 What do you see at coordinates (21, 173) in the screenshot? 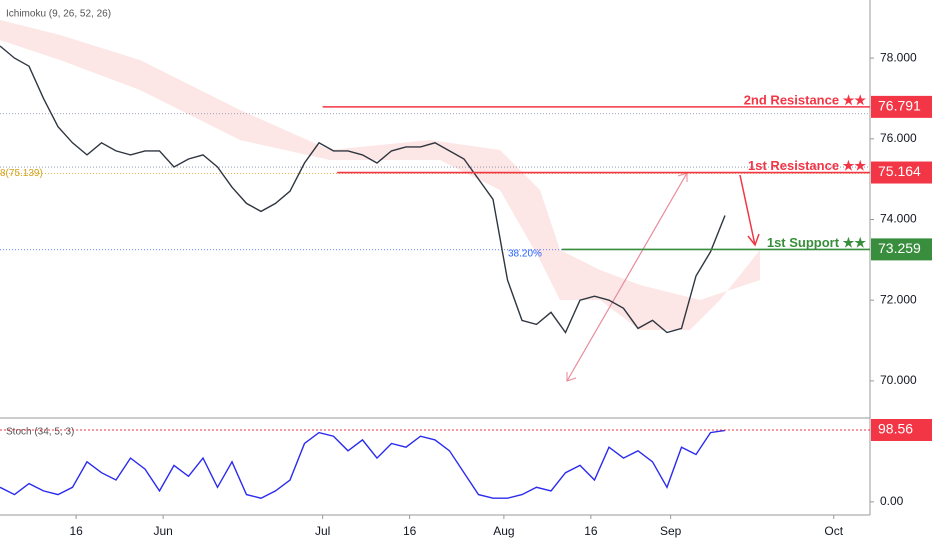
I see `fib-label: 8(75.139)` at bounding box center [21, 173].